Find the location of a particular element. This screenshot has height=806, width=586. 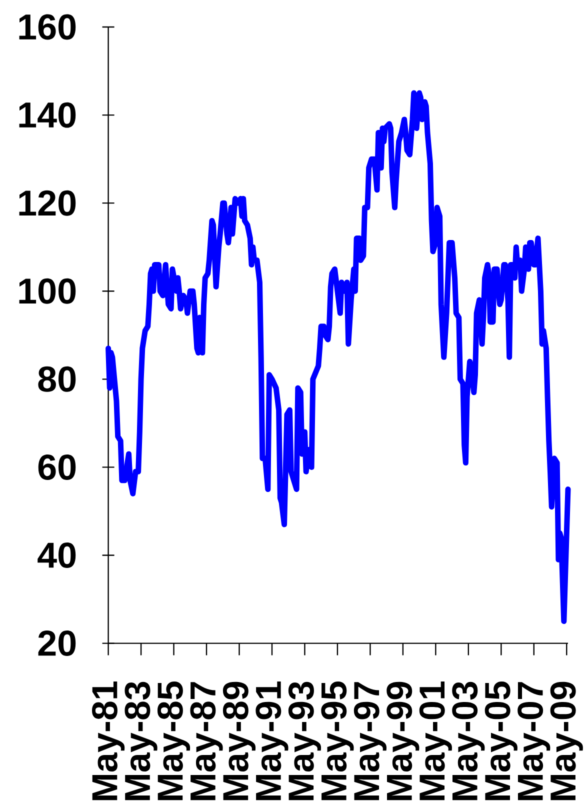

y-tick-label: 60 is located at coordinates (57, 467).